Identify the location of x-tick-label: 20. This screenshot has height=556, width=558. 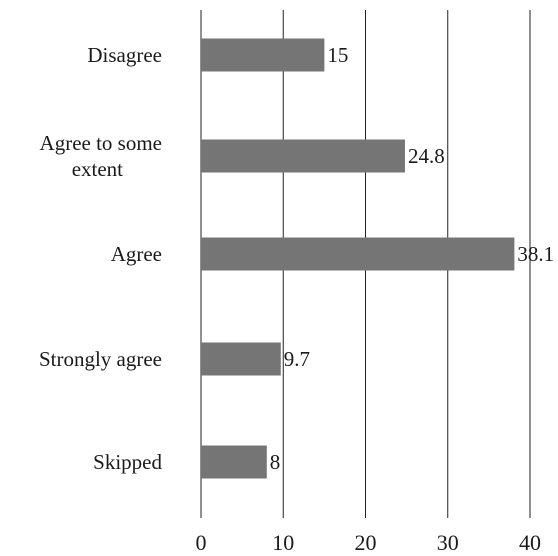
(366, 542).